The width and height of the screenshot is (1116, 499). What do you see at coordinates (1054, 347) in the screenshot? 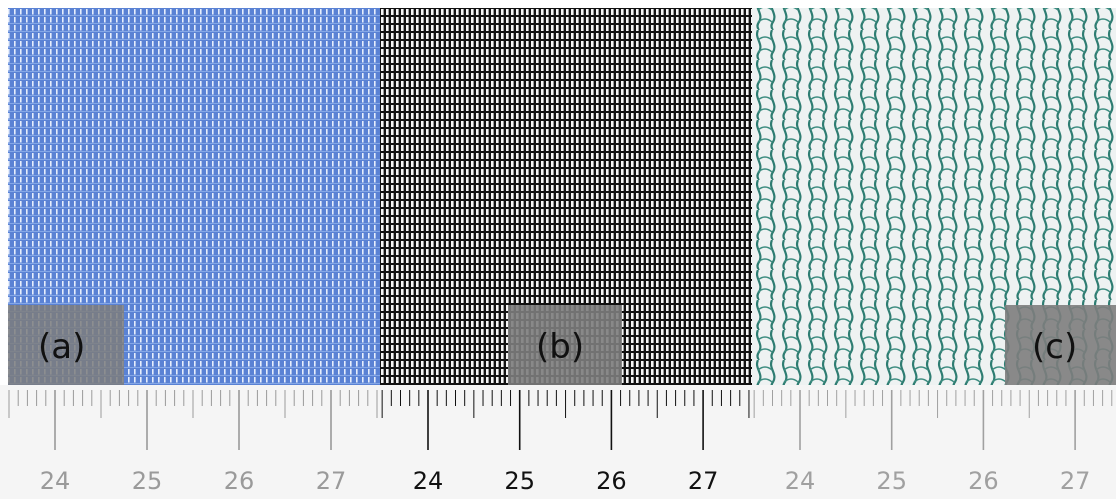
I see `panel-label: (c)` at bounding box center [1054, 347].